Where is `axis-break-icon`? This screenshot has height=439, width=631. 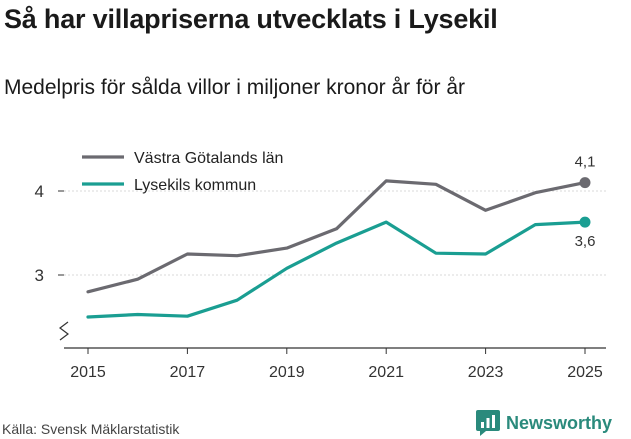
axis-break-icon is located at coordinates (64, 331).